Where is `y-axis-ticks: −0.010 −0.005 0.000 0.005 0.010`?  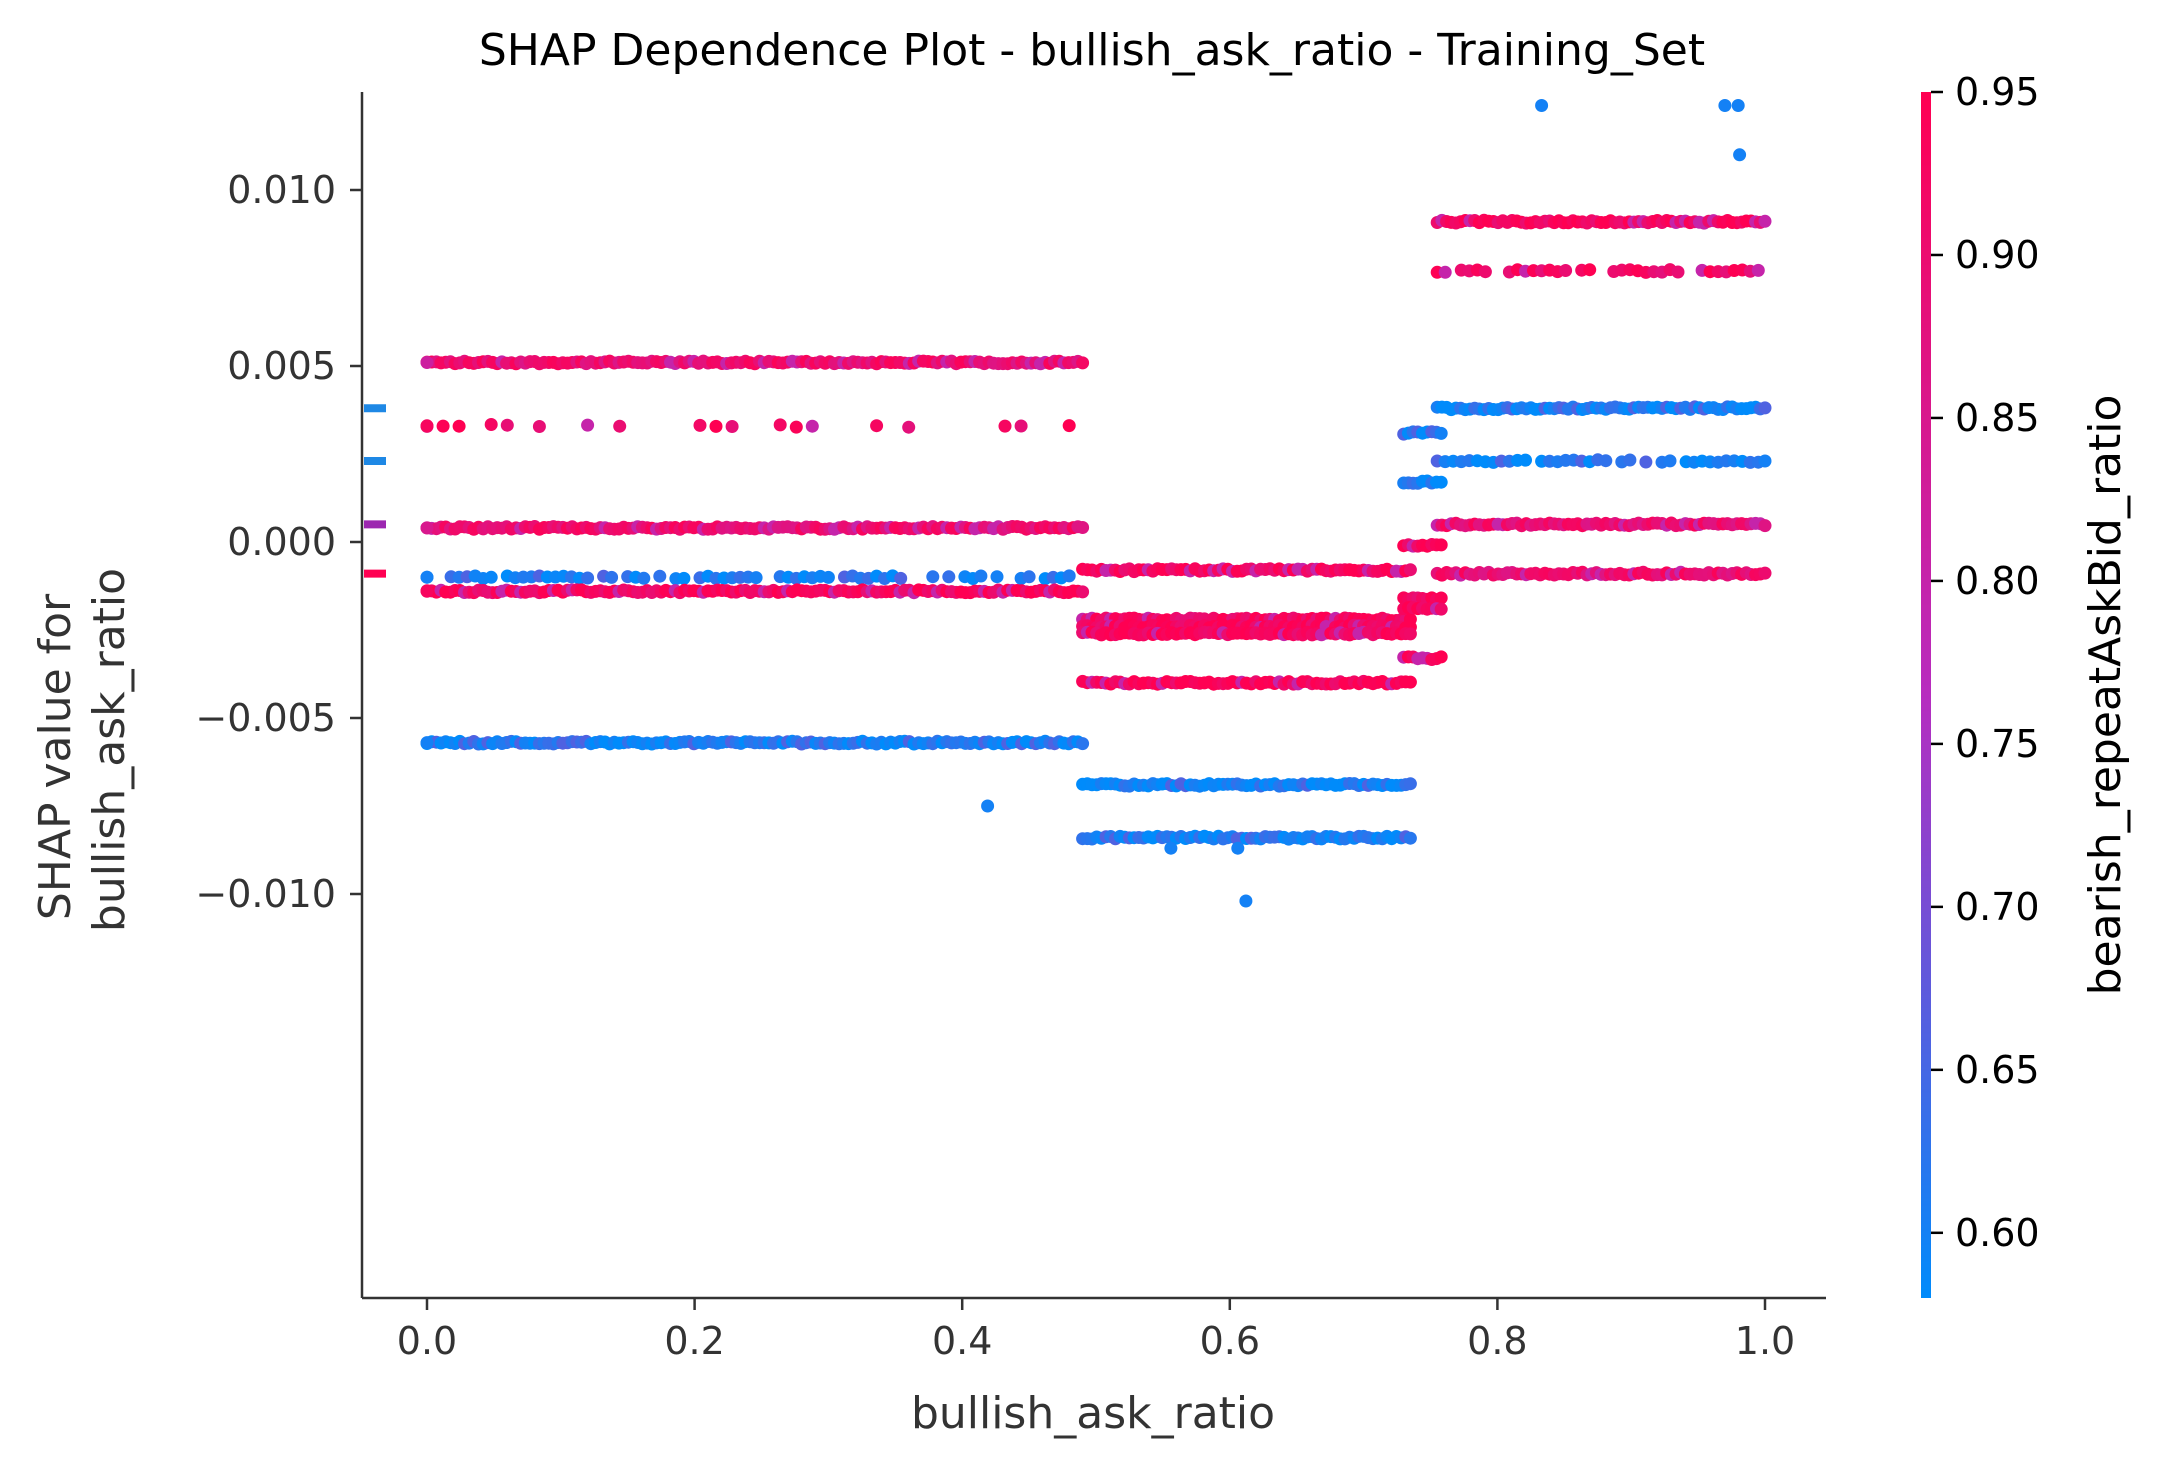 y-axis-ticks: −0.010 −0.005 0.000 0.005 0.010 is located at coordinates (278, 542).